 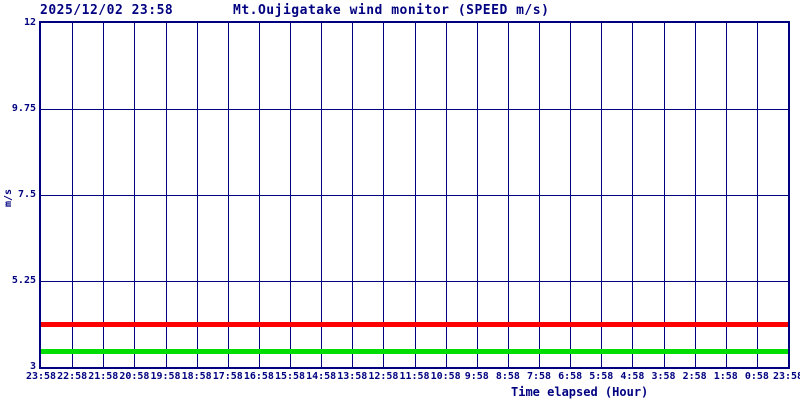 I want to click on x-tick-label: 7:58, so click(x=539, y=376).